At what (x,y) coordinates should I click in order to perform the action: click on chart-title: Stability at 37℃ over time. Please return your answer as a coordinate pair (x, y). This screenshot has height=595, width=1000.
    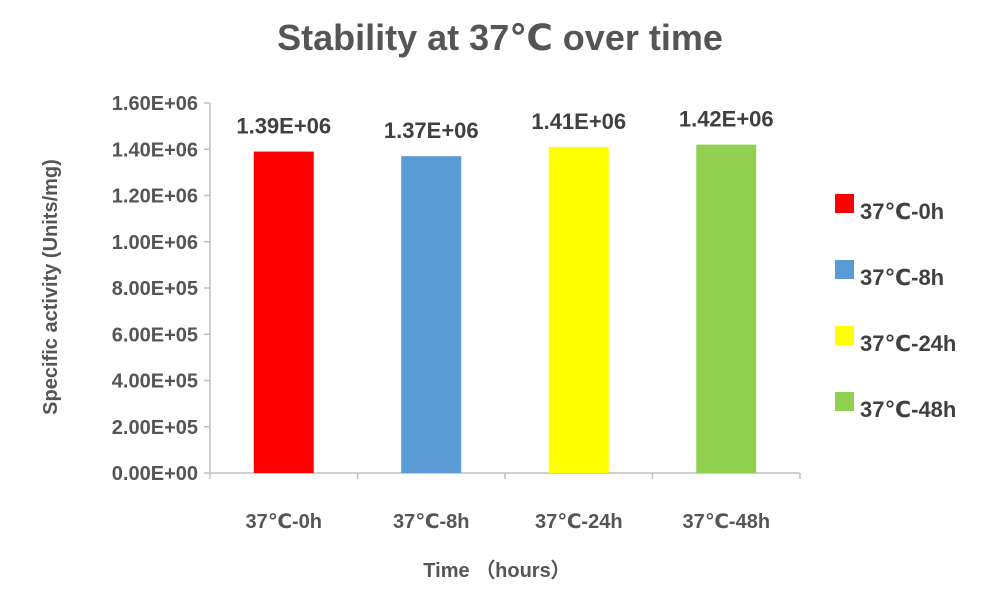
    Looking at the image, I should click on (500, 37).